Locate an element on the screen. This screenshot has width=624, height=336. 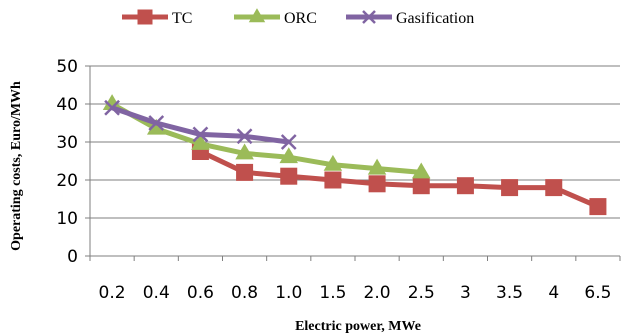
x-tick-label: 2.0 is located at coordinates (377, 293).